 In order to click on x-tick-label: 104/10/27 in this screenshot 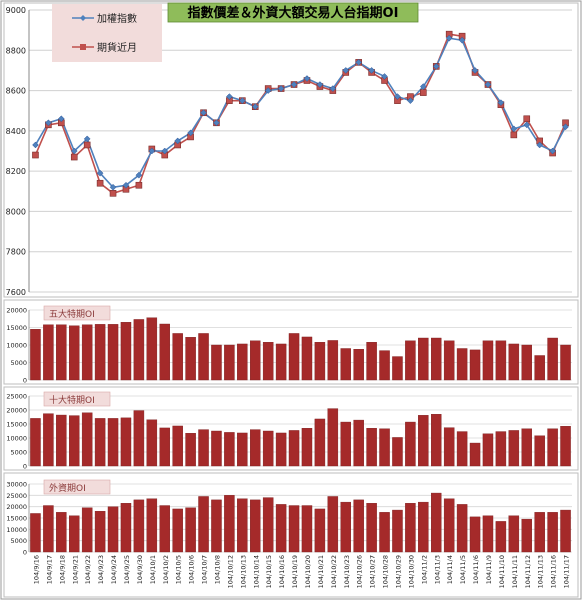, I will do `click(373, 571)`.